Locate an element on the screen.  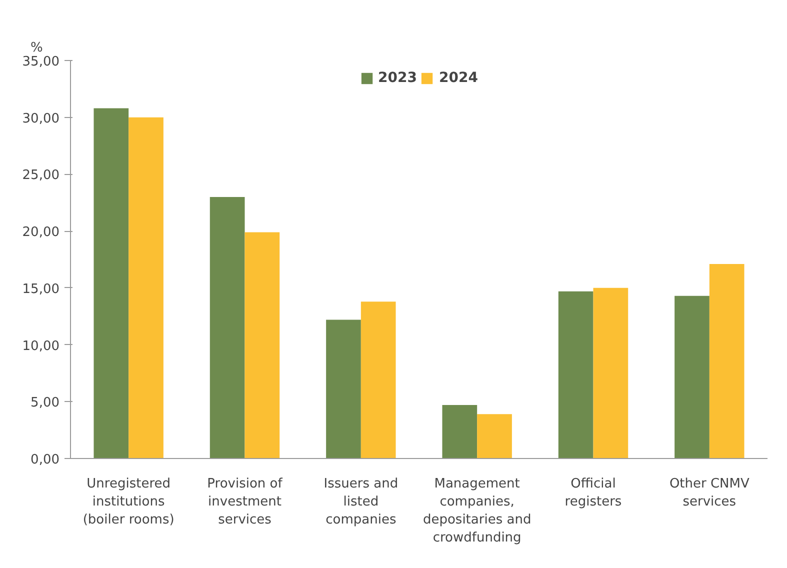
x-tick-label: Issuers and listed companies is located at coordinates (361, 502).